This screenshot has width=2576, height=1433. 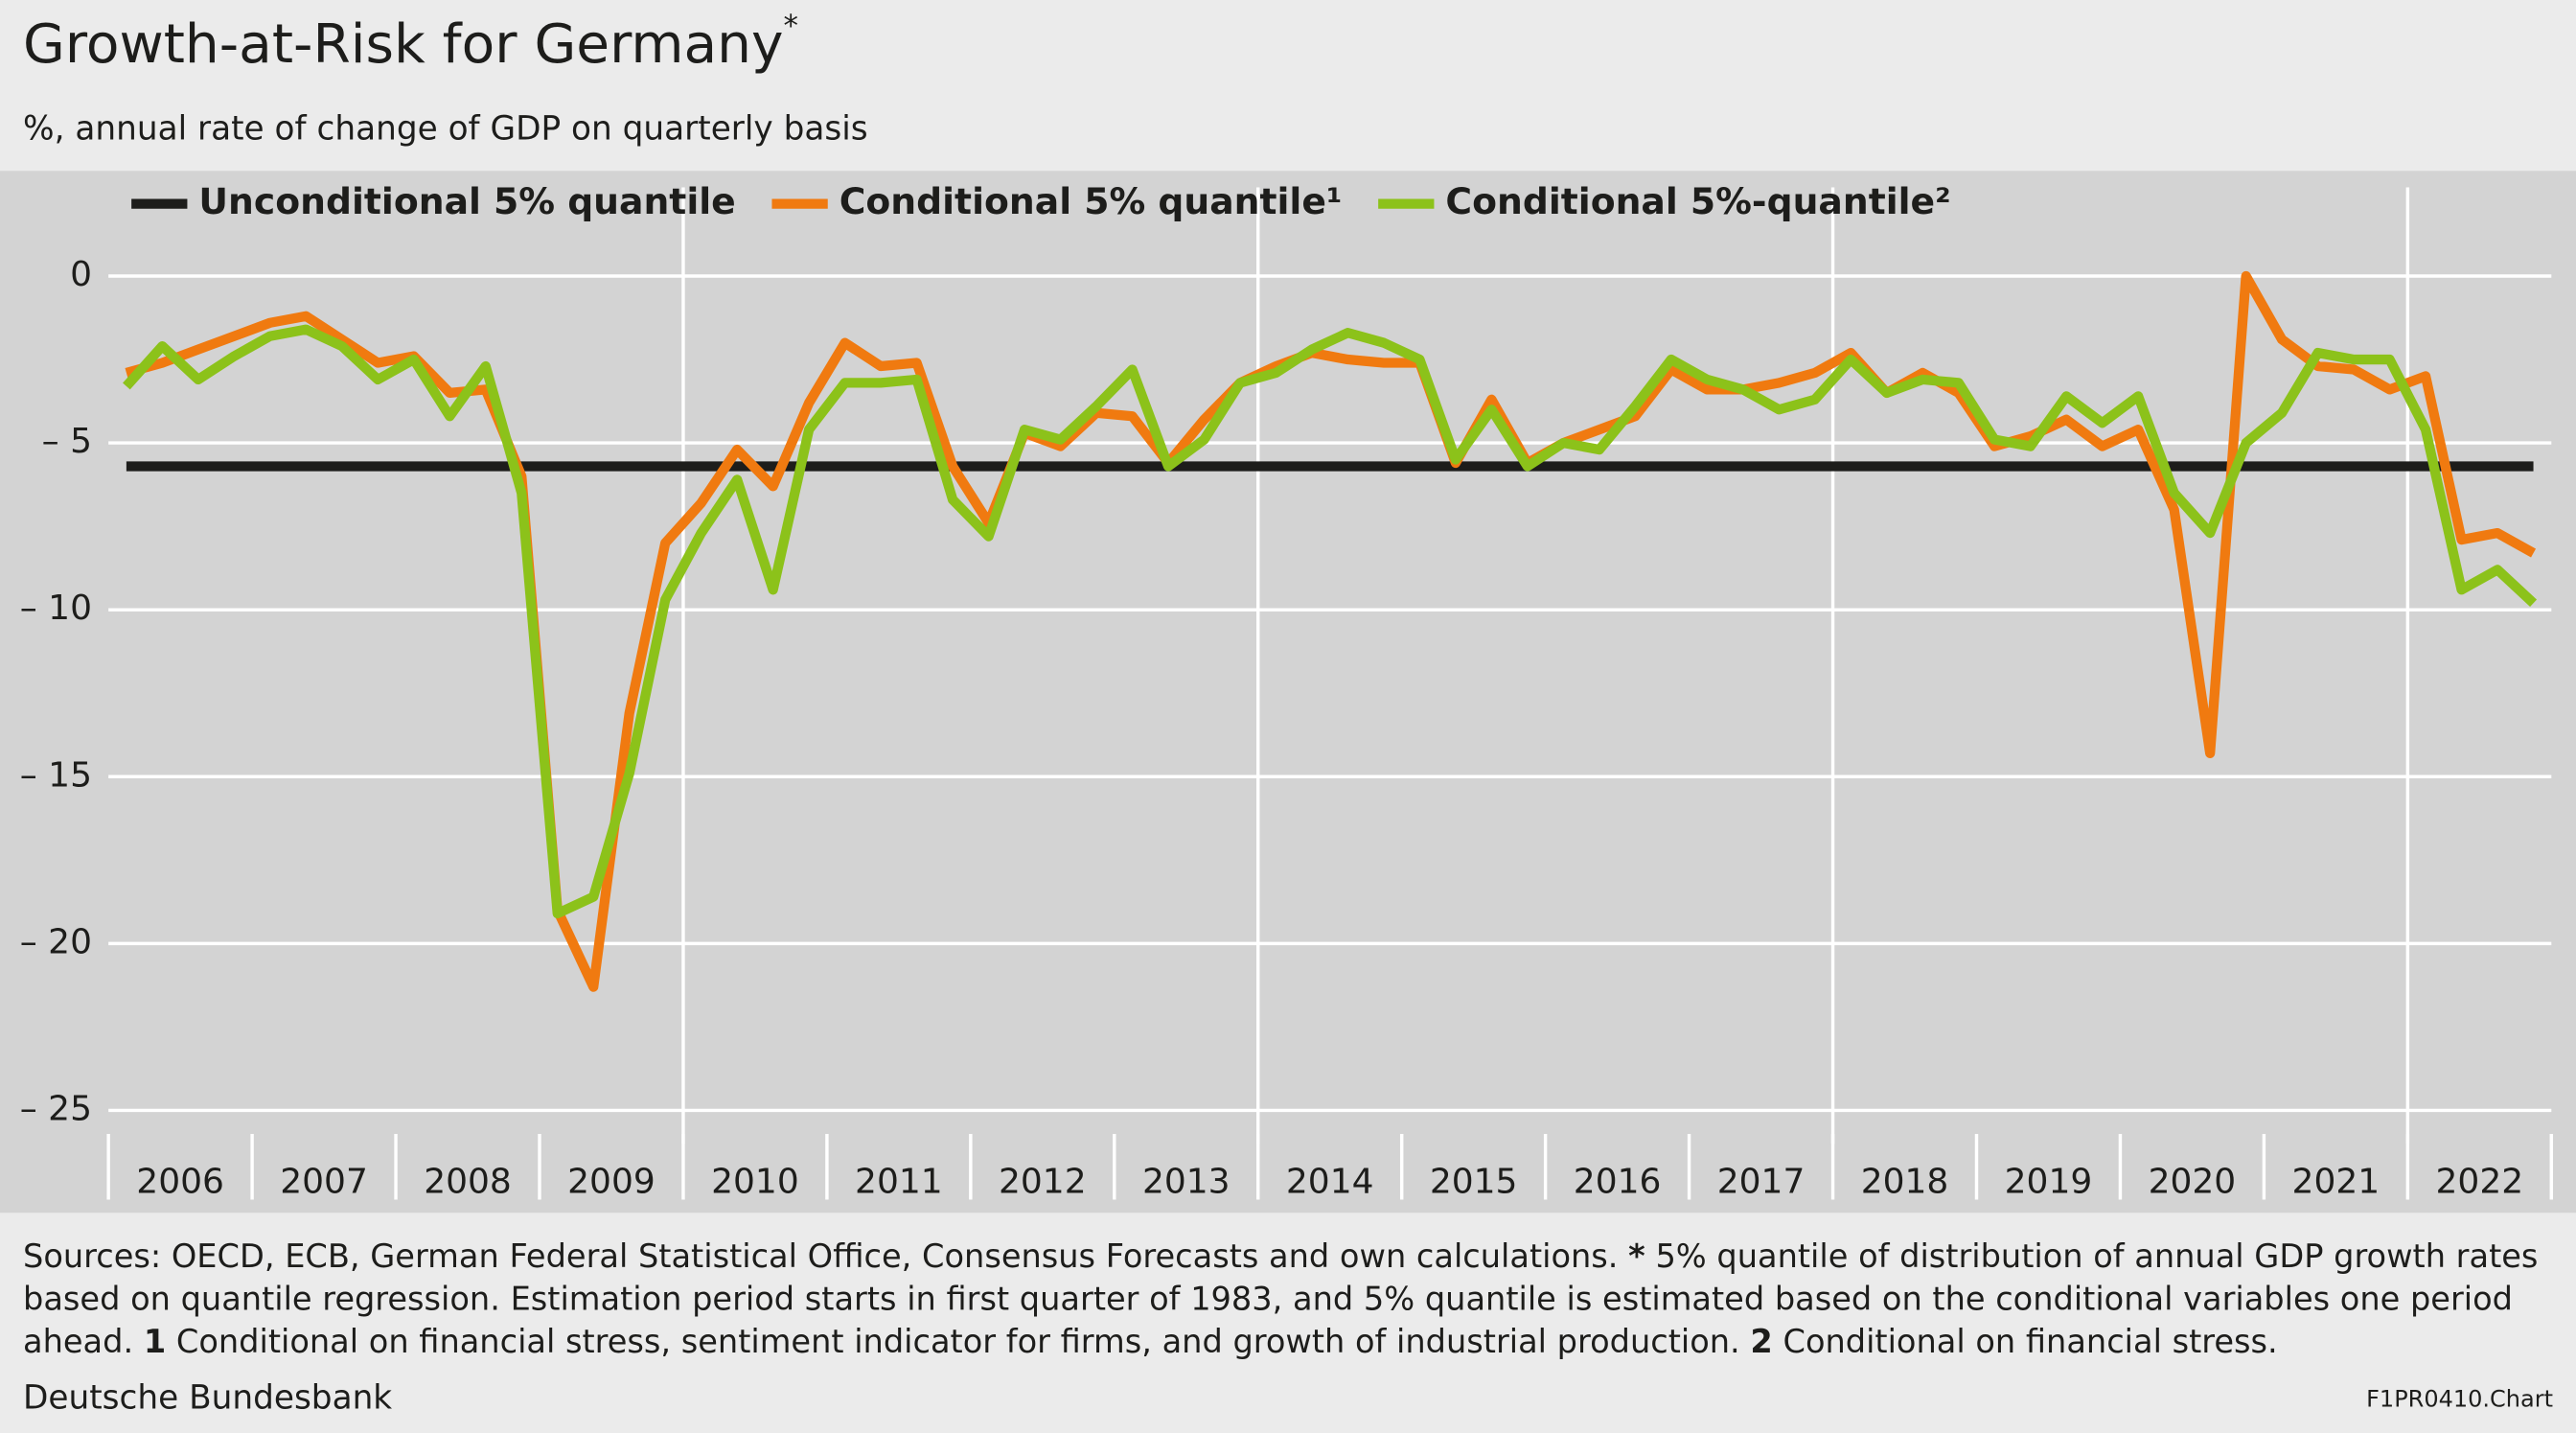 I want to click on y-tick-label: – 10, so click(x=56, y=608).